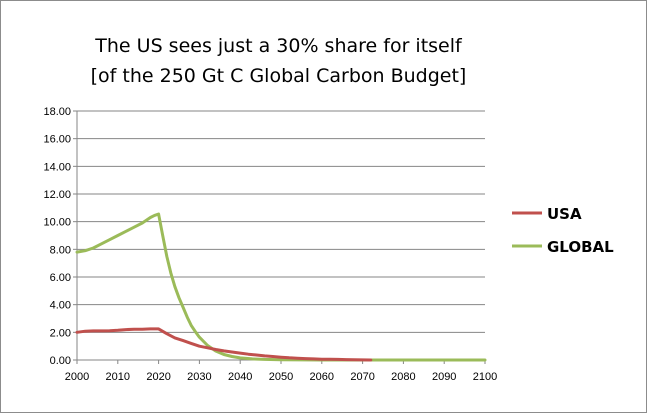  I want to click on legend-label-global: GLOBAL, so click(580, 247).